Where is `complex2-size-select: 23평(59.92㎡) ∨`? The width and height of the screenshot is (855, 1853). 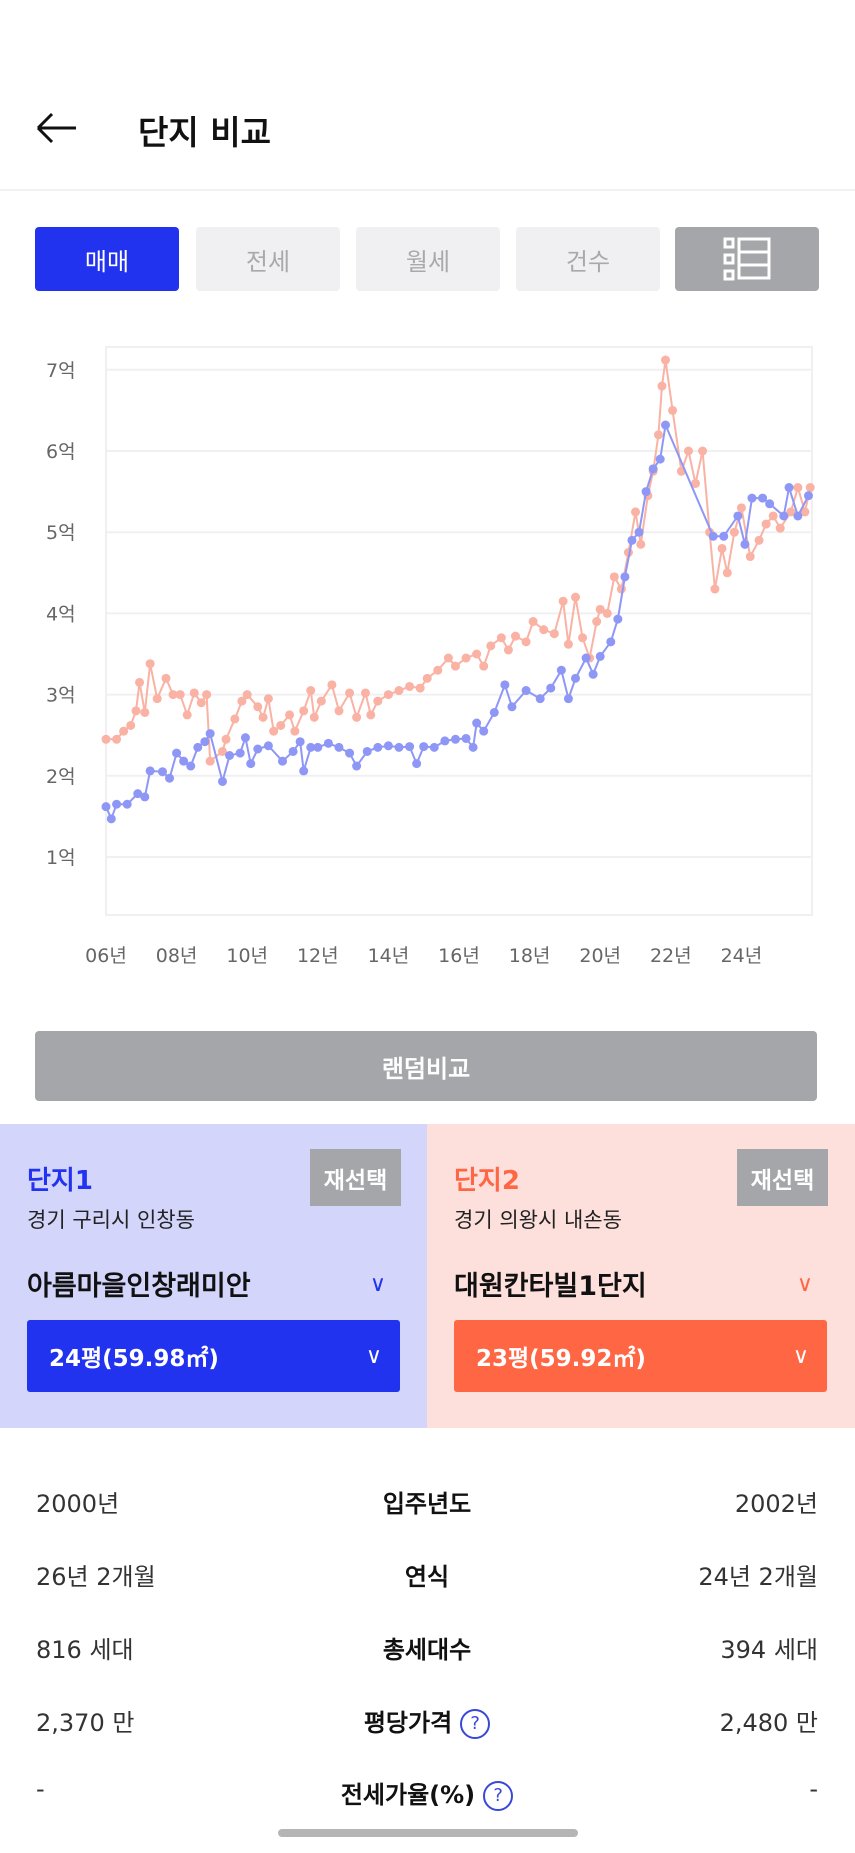 complex2-size-select: 23평(59.92㎡) ∨ is located at coordinates (640, 1356).